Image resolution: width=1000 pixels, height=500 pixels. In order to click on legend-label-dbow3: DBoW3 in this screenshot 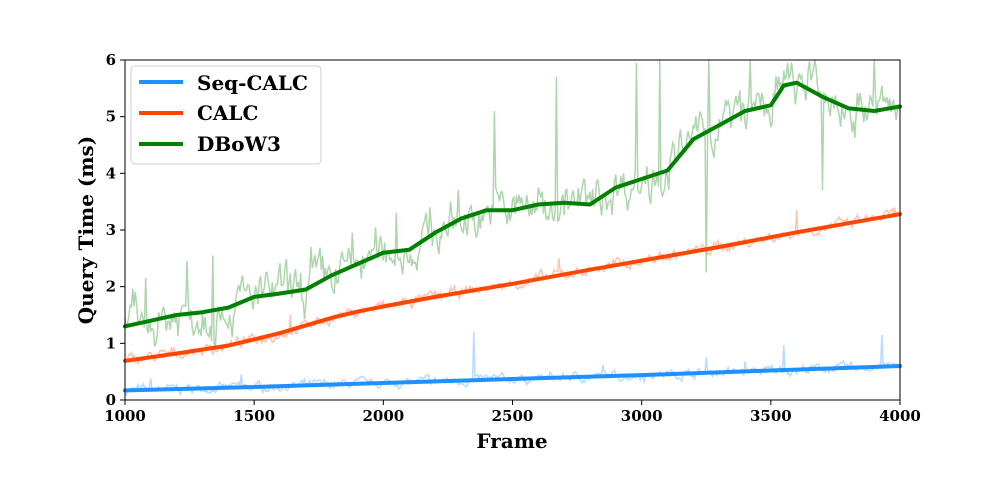, I will do `click(239, 144)`.